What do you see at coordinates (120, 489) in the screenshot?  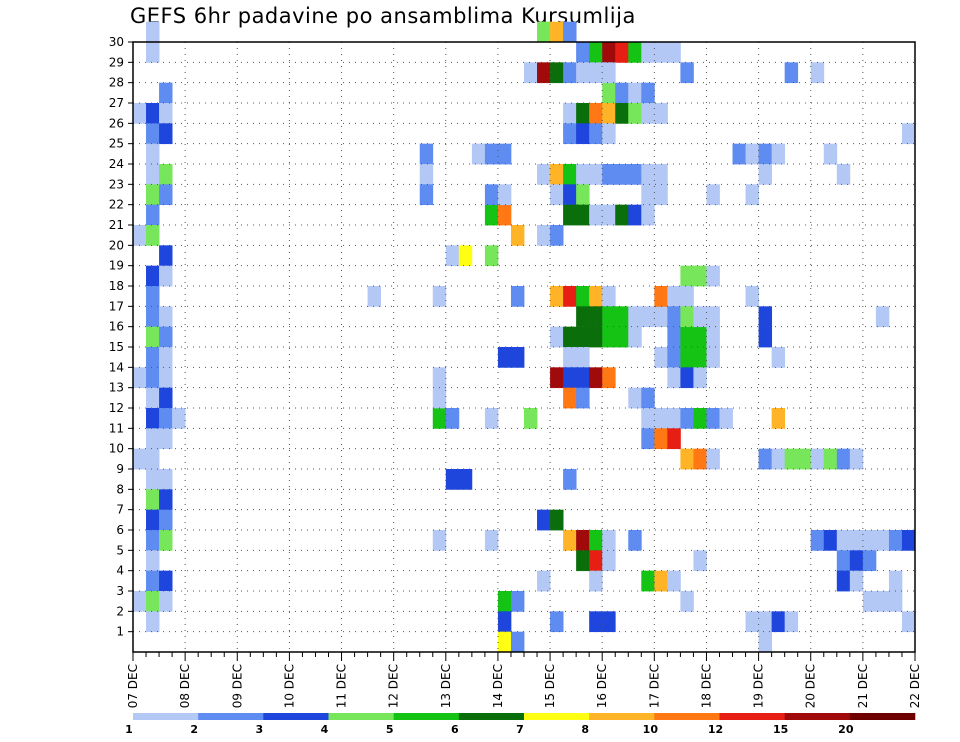 I see `y-tick-label: 8` at bounding box center [120, 489].